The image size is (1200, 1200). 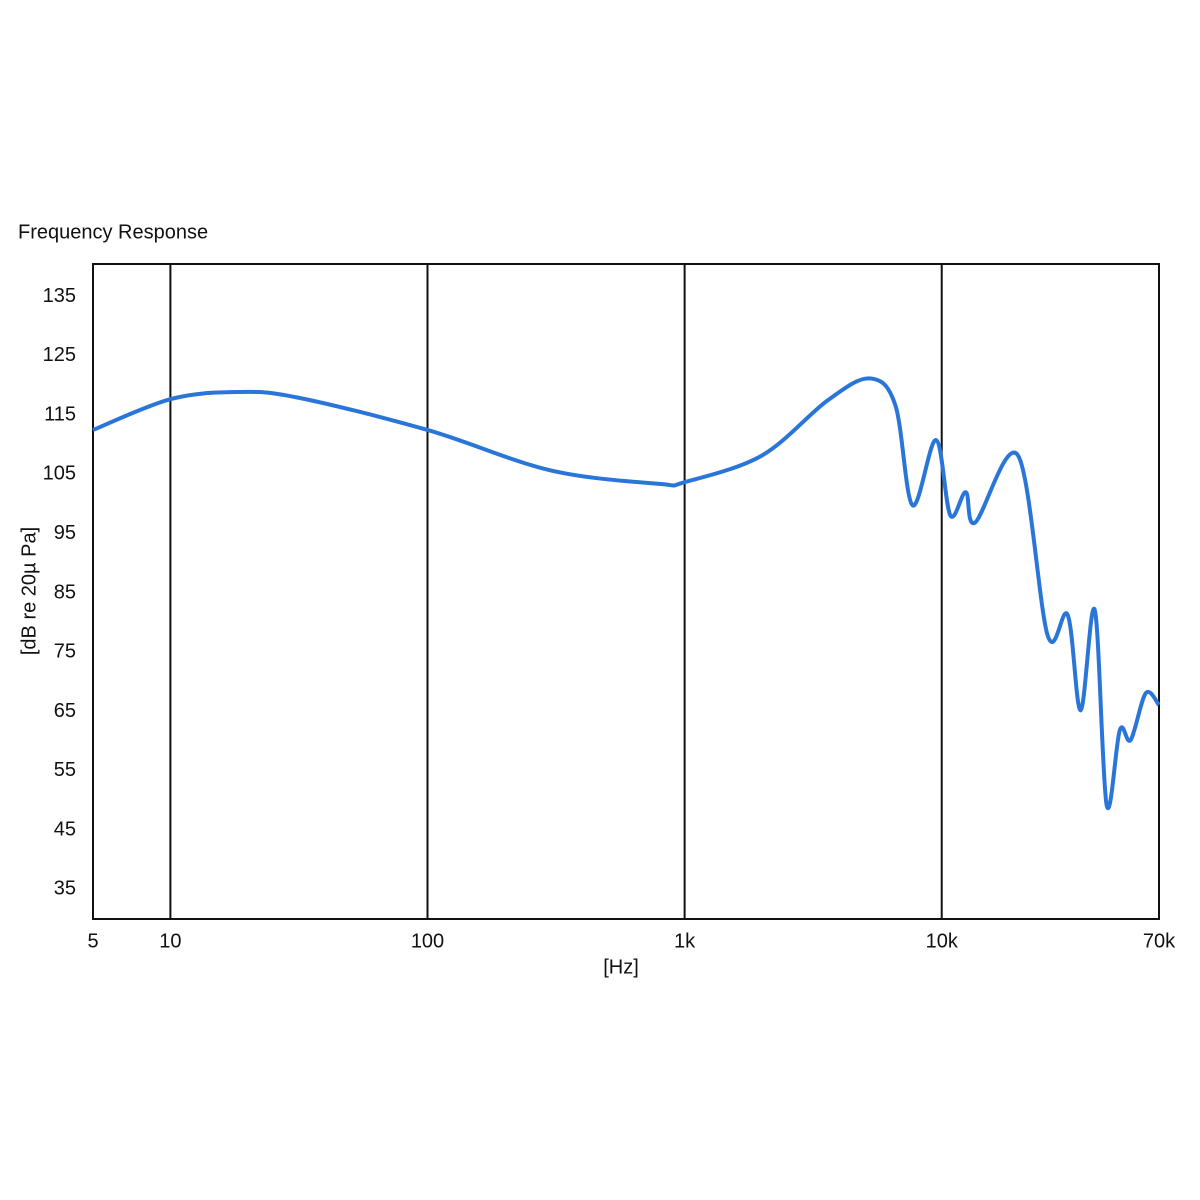 I want to click on y-tick-label: 45, so click(x=65, y=829).